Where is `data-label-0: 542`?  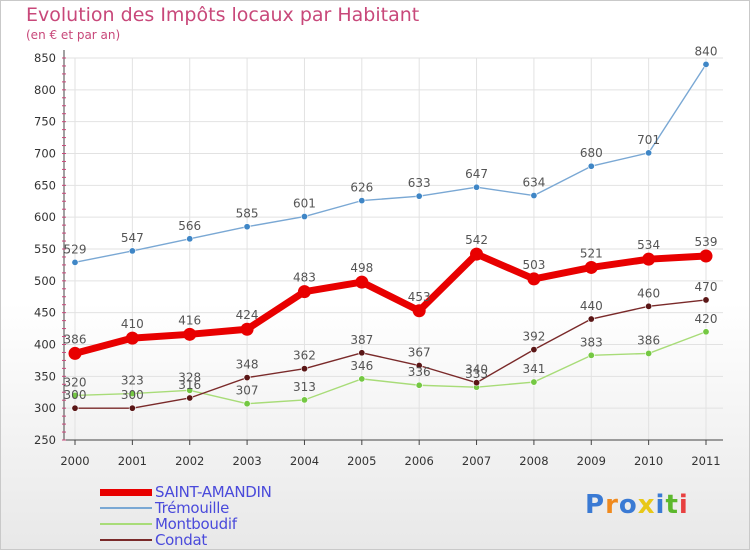 data-label-0: 542 is located at coordinates (476, 240).